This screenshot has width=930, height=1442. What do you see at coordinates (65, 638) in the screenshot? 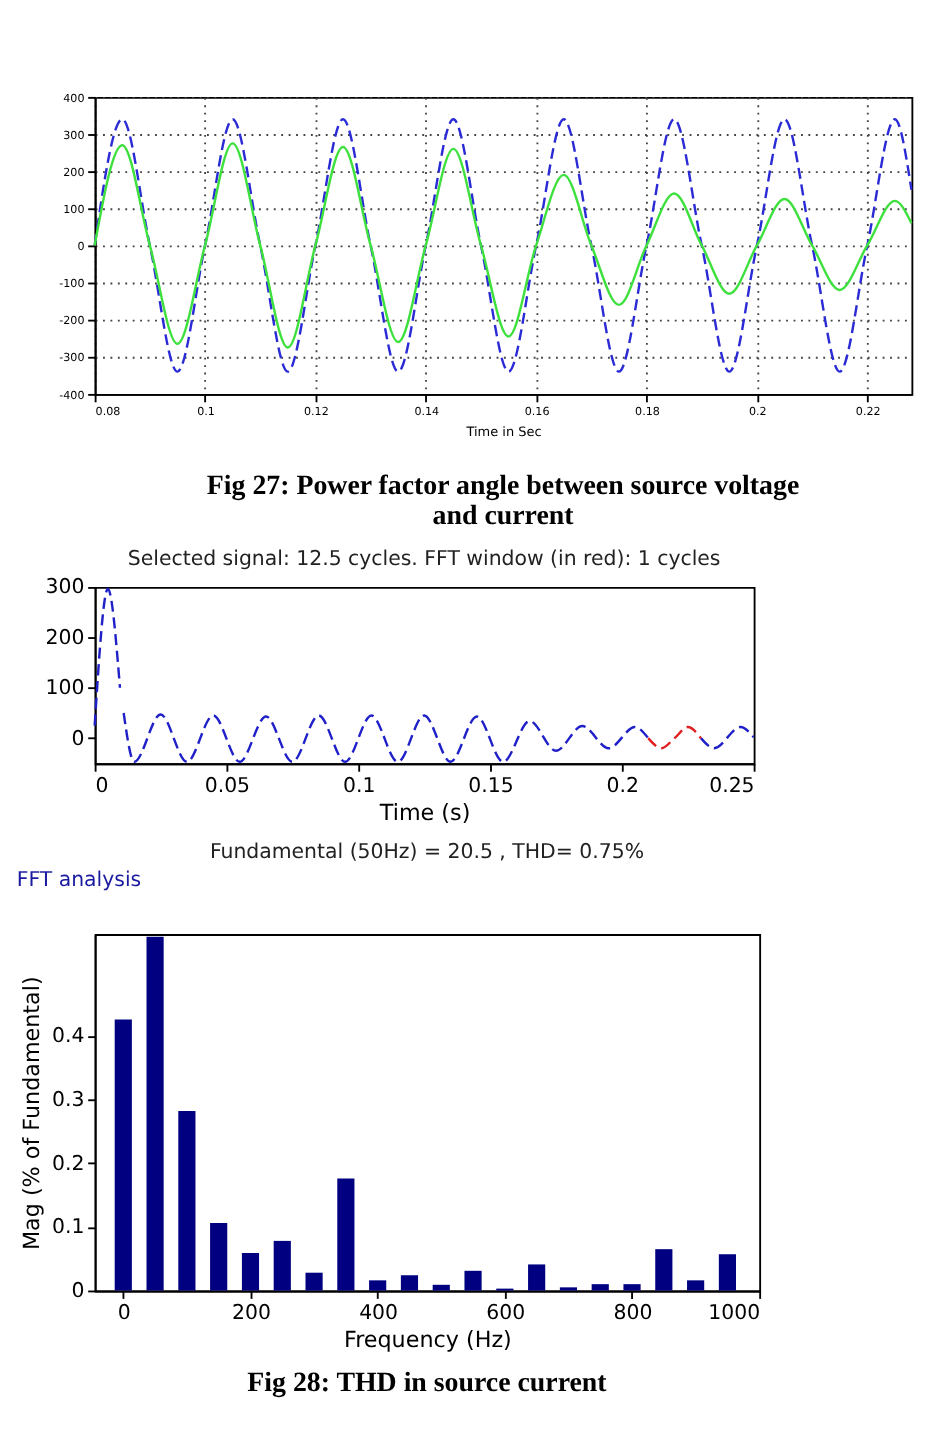
I see `y-tick-label: 200` at bounding box center [65, 638].